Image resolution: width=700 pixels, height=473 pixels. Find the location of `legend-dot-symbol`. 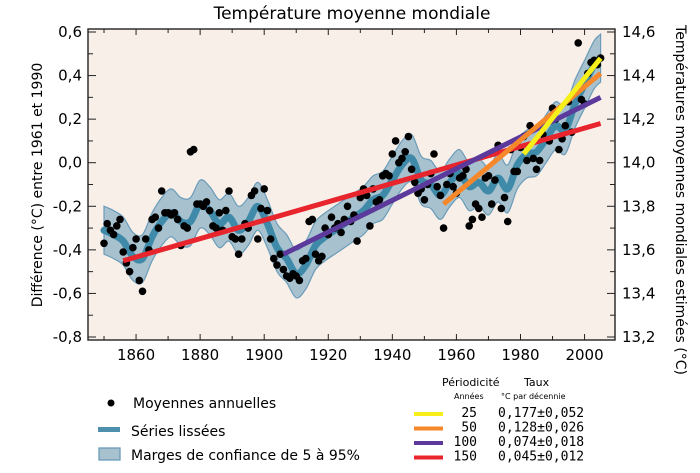

legend-dot-symbol is located at coordinates (111, 403).